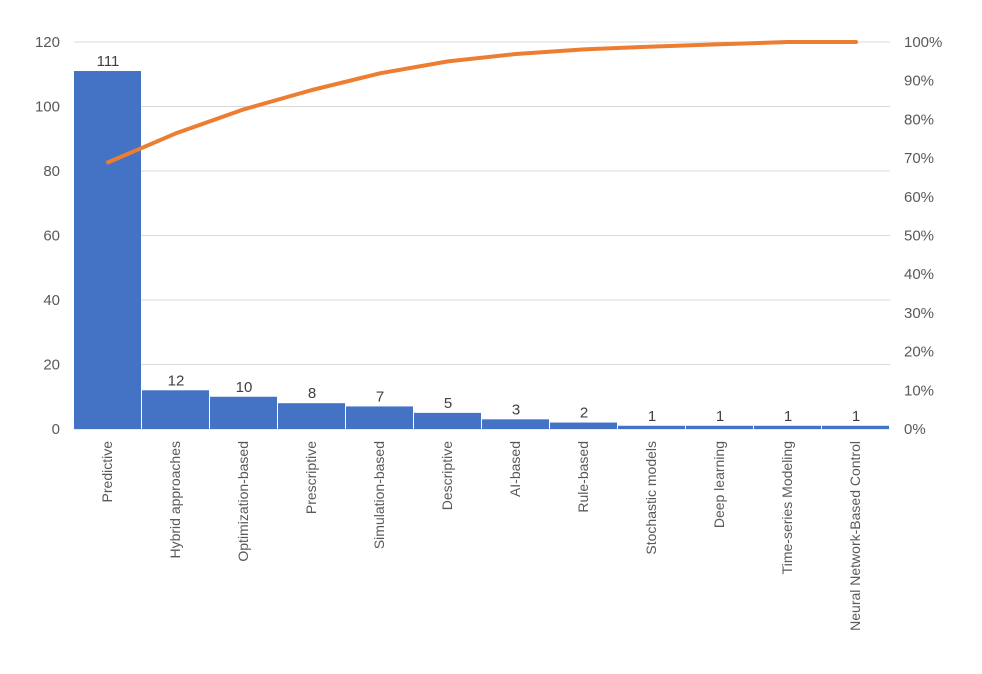 The image size is (982, 674). Describe the element at coordinates (176, 380) in the screenshot. I see `data-label: 12` at that location.